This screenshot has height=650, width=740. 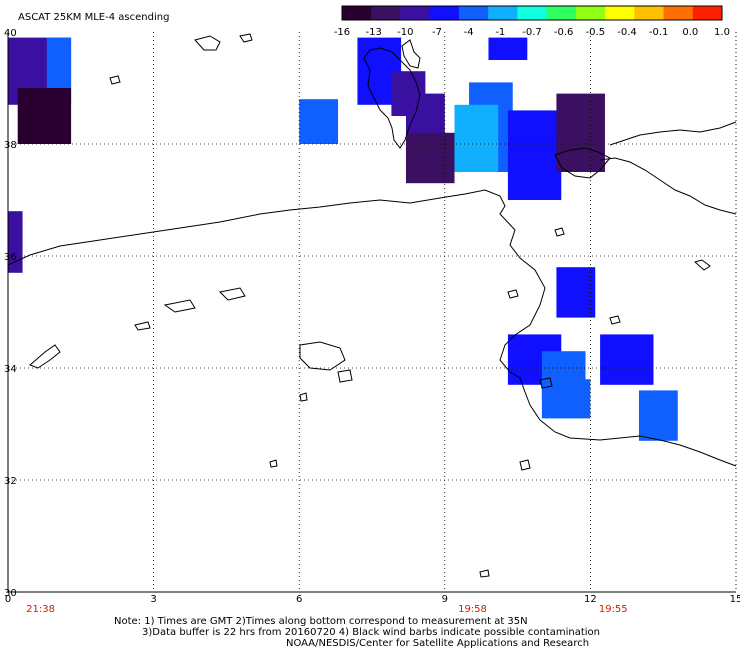 I want to click on colorbar-label: -0.5, so click(x=596, y=32).